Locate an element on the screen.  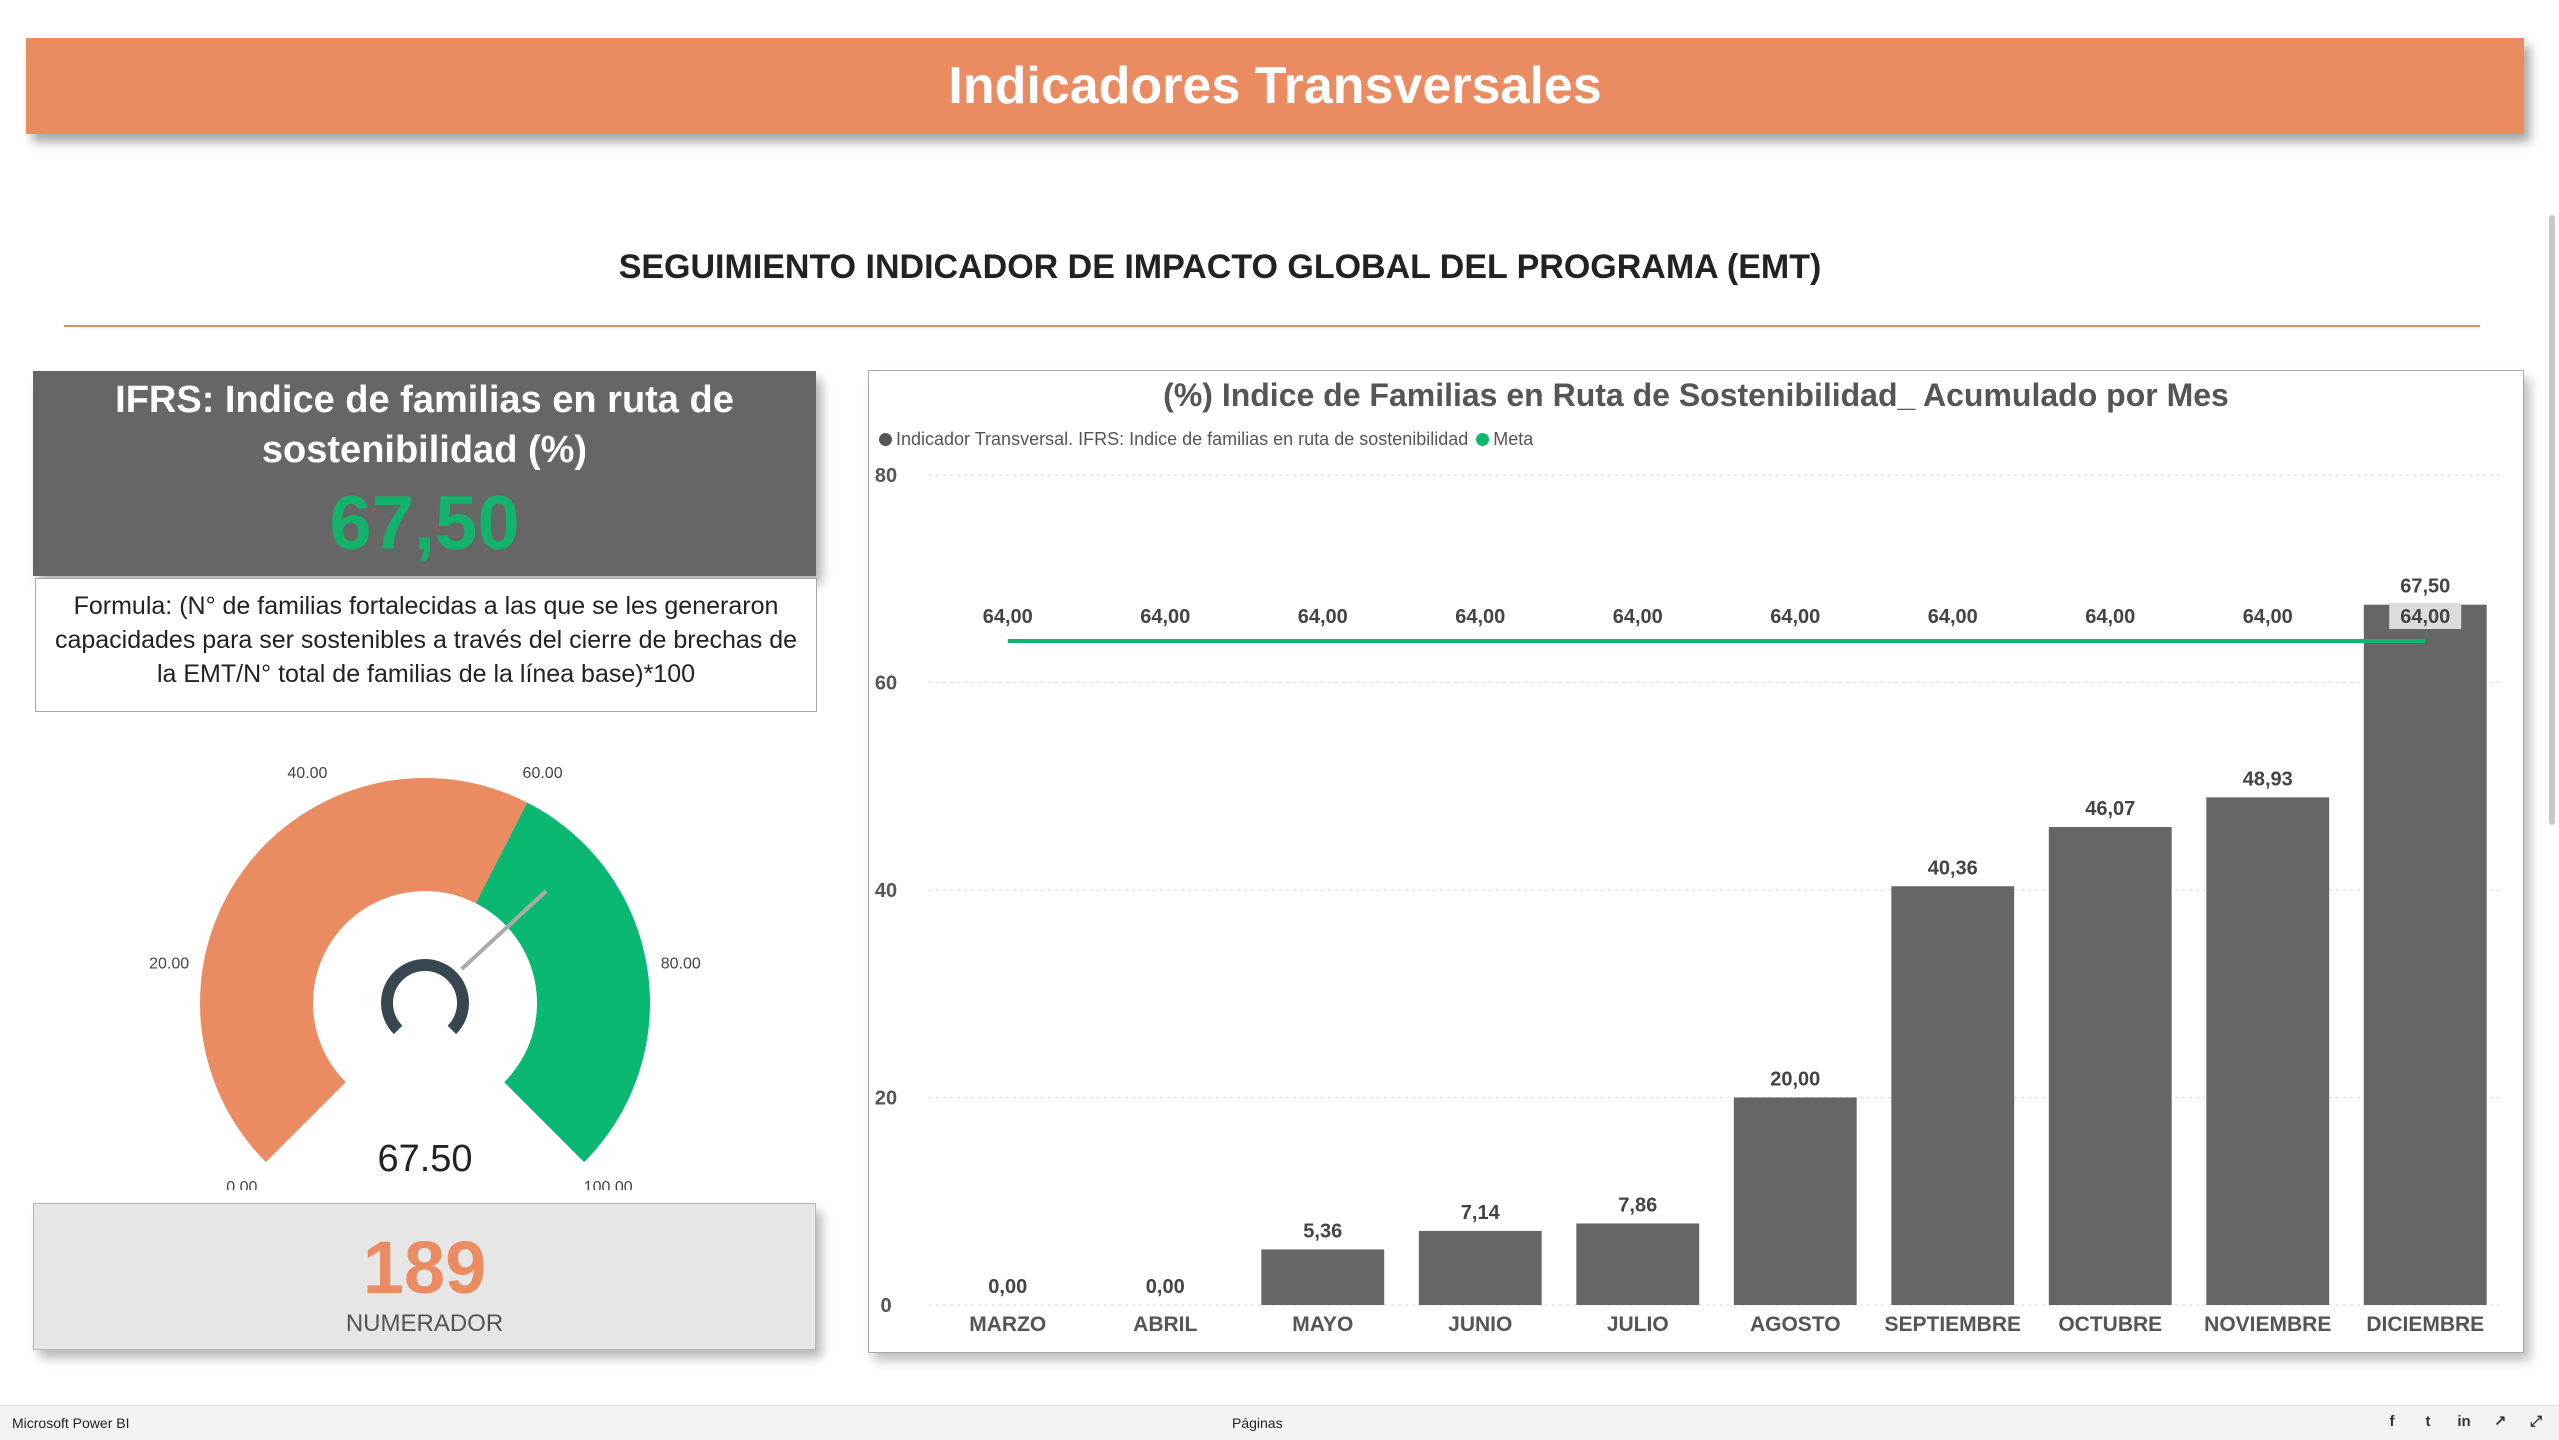
gauge-below-target is located at coordinates (363, 970).